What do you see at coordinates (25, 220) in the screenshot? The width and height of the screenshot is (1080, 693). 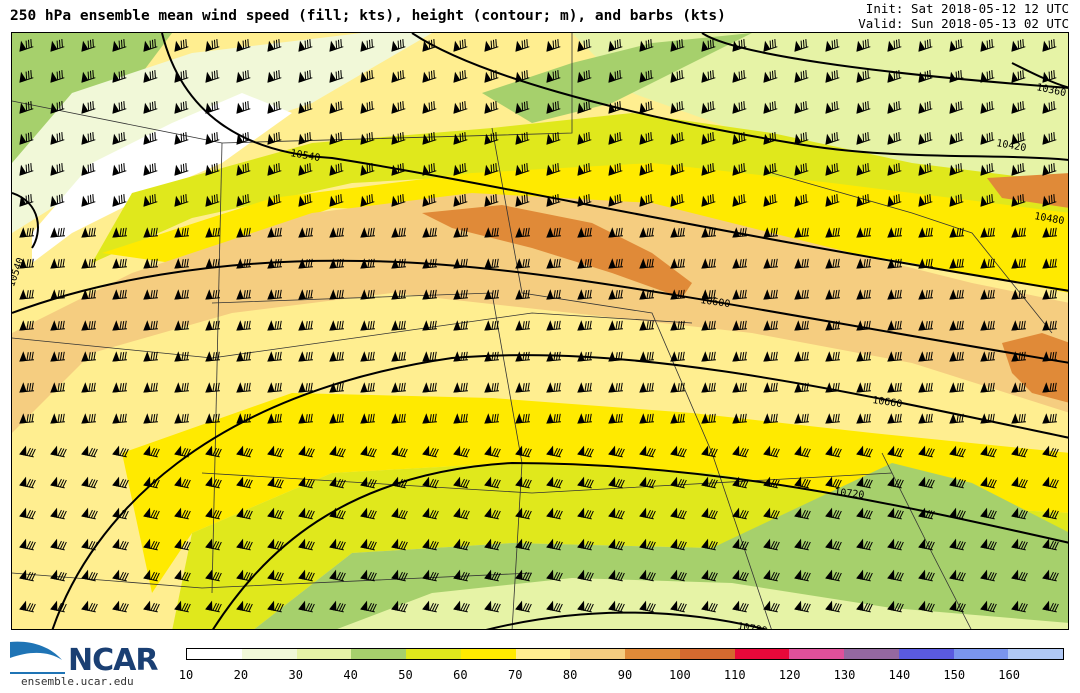 I see `contour-10540-west` at bounding box center [25, 220].